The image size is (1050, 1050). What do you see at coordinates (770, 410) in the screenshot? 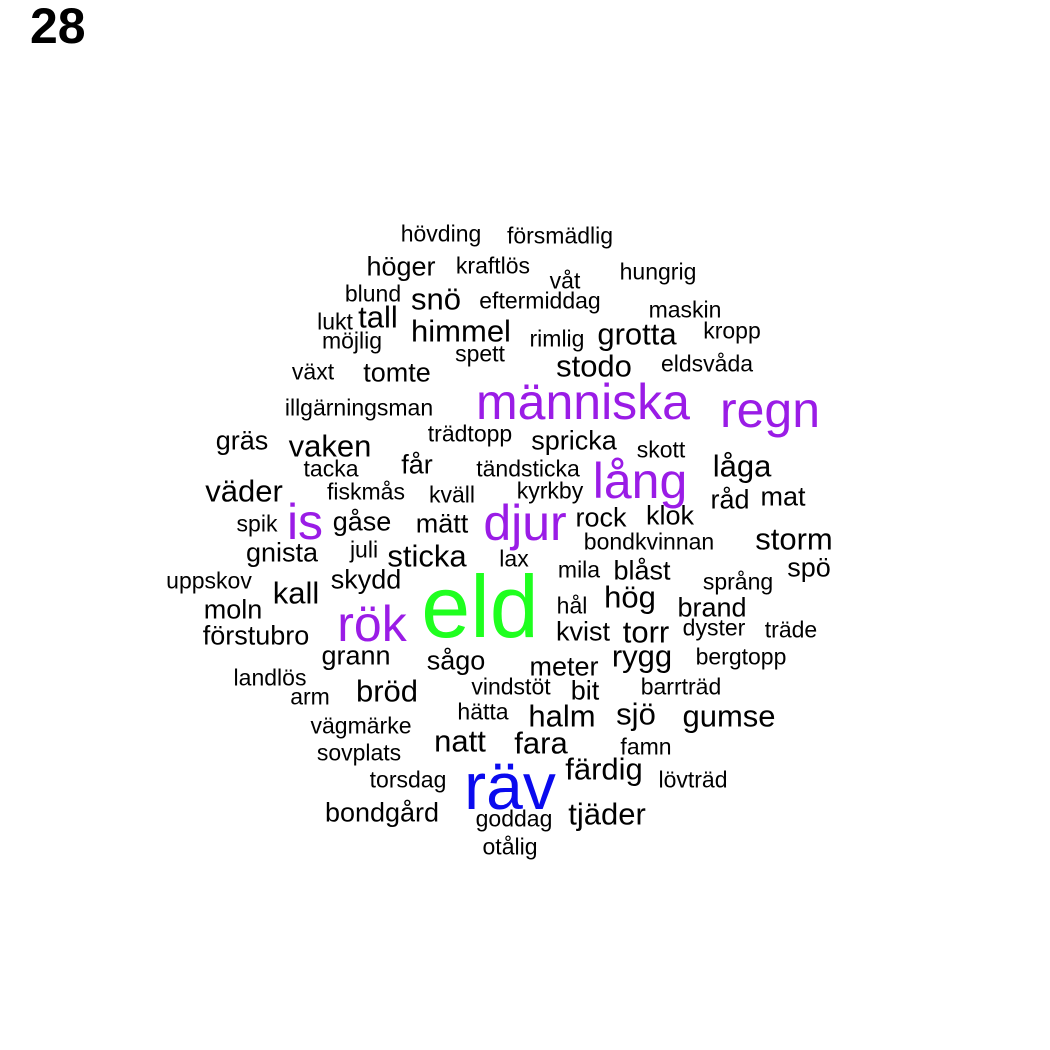
I see `word-regn: regn` at bounding box center [770, 410].